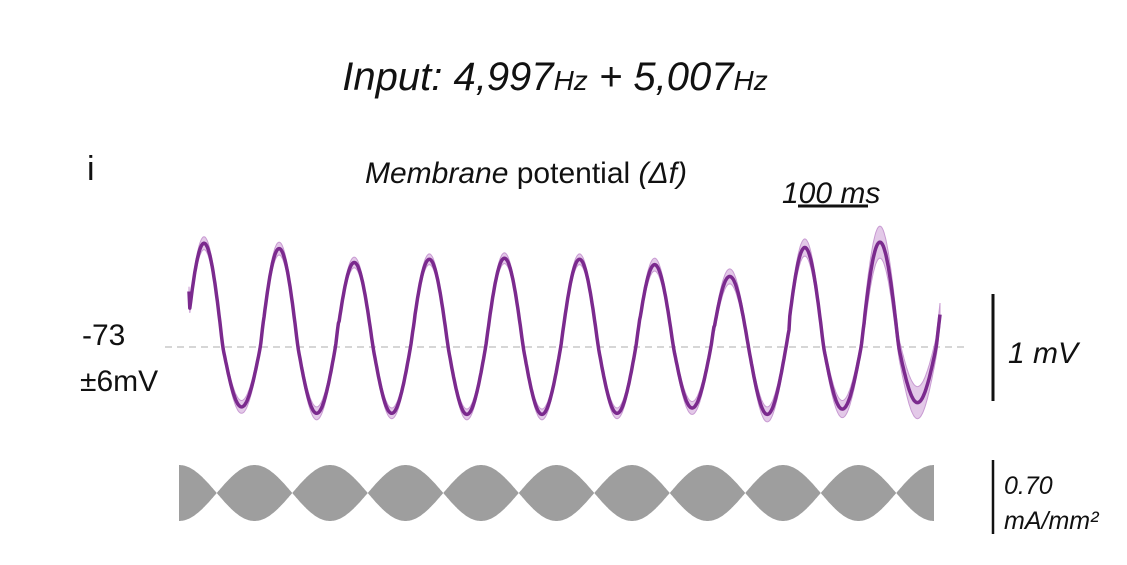  I want to click on title-plus: +, so click(611, 77).